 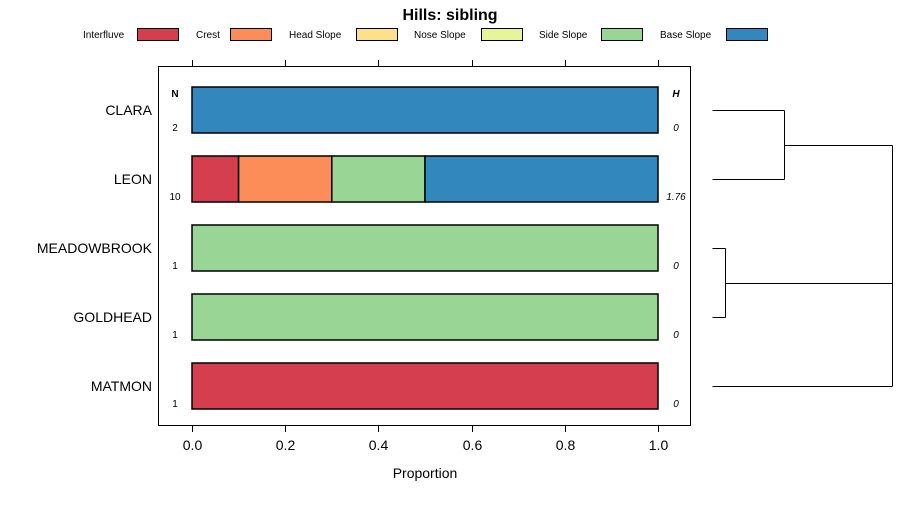 What do you see at coordinates (251, 34) in the screenshot?
I see `legend-swatch-crest` at bounding box center [251, 34].